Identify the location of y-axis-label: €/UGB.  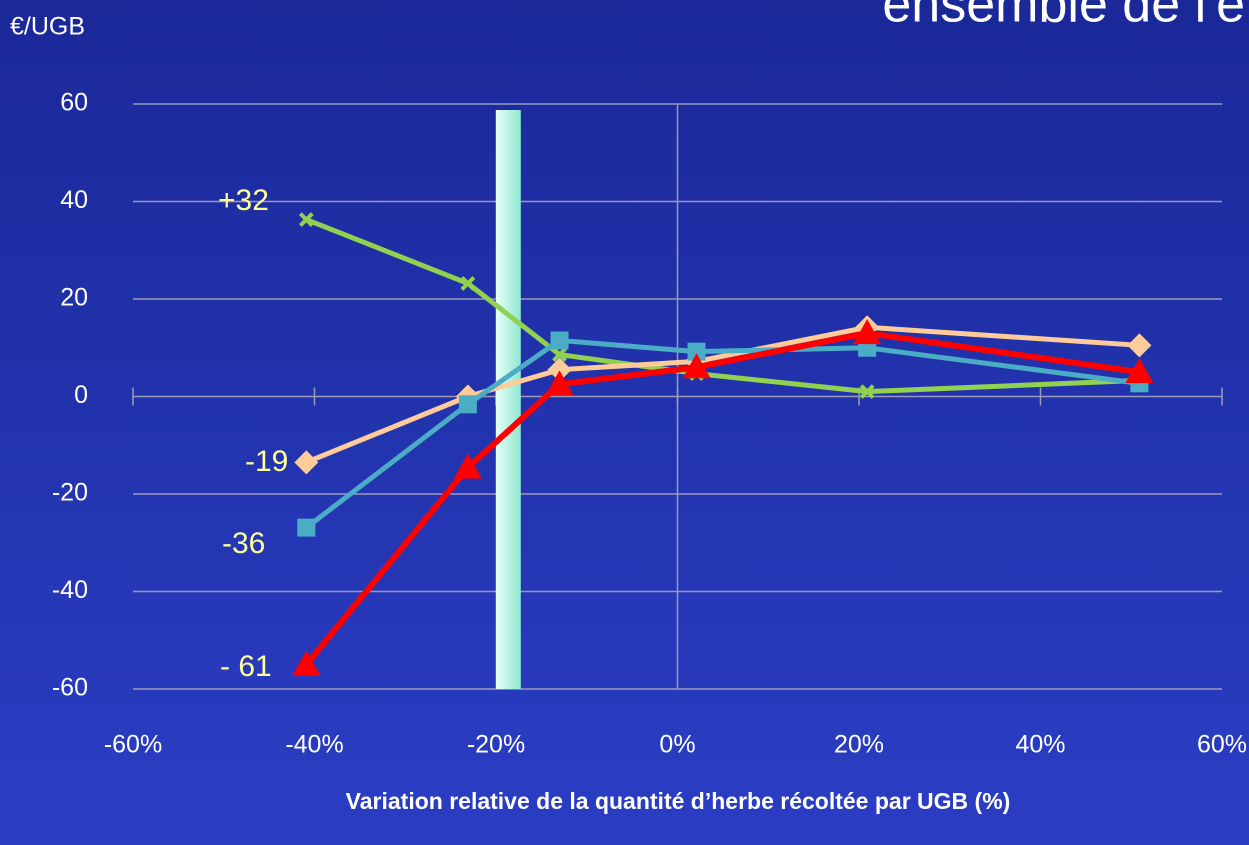
(47, 27).